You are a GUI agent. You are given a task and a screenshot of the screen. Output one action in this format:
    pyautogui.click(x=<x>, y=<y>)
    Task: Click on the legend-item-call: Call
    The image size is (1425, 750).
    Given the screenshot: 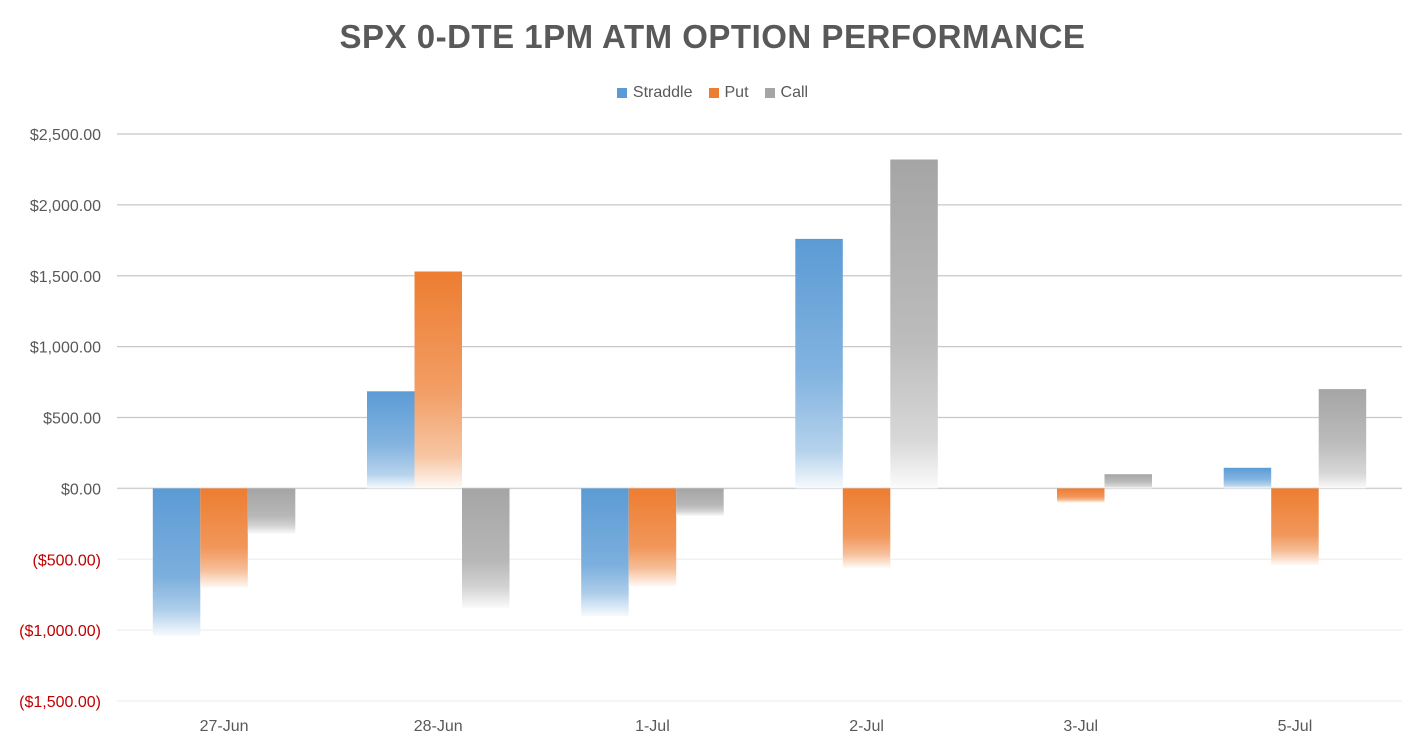 What is the action you would take?
    pyautogui.click(x=786, y=93)
    